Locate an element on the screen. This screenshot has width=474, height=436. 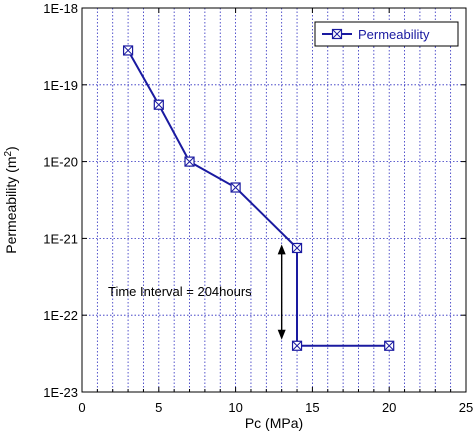
legend-marker-cross is located at coordinates (337, 34).